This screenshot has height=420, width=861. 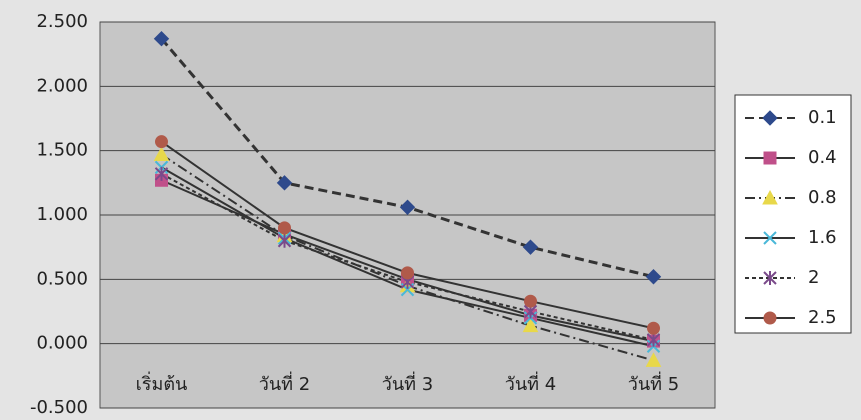 I want to click on x-tick-label: วันที่ 5, so click(x=653, y=383).